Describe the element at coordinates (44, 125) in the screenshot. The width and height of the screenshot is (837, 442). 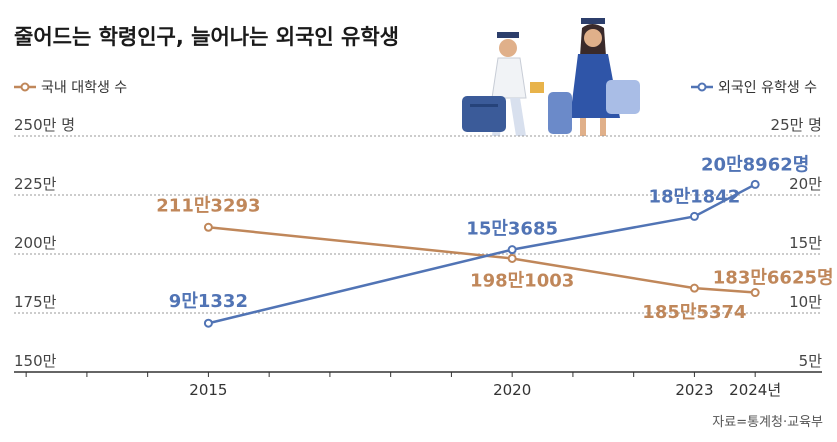
I see `y-left-tick-label: 250만 명` at that location.